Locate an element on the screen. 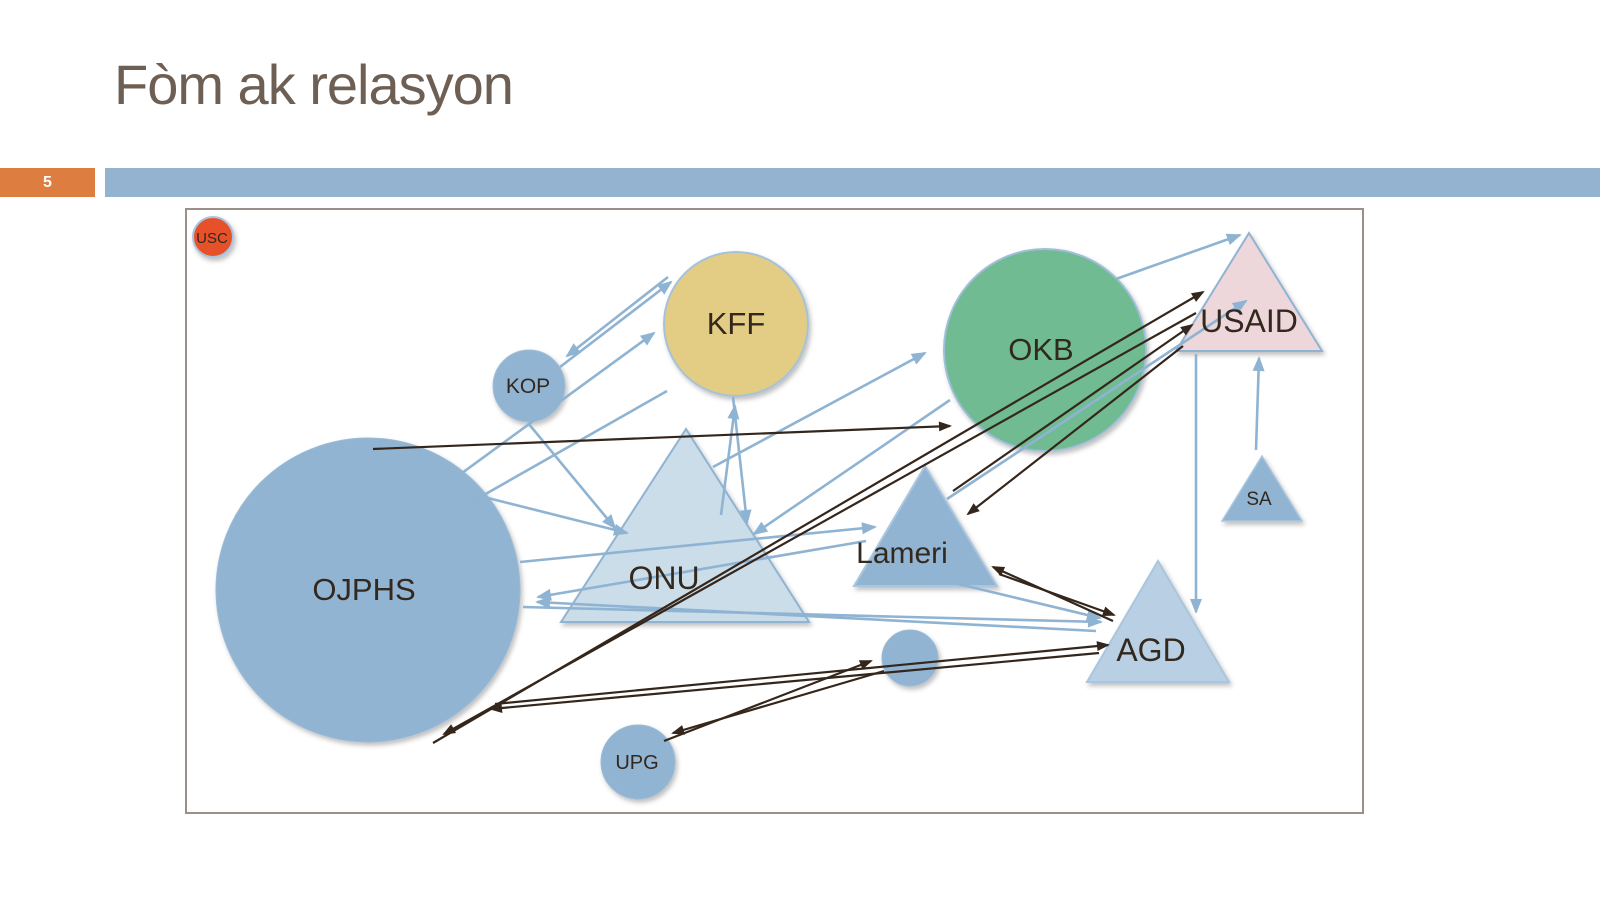  edge-onu-kff is located at coordinates (729, 460).